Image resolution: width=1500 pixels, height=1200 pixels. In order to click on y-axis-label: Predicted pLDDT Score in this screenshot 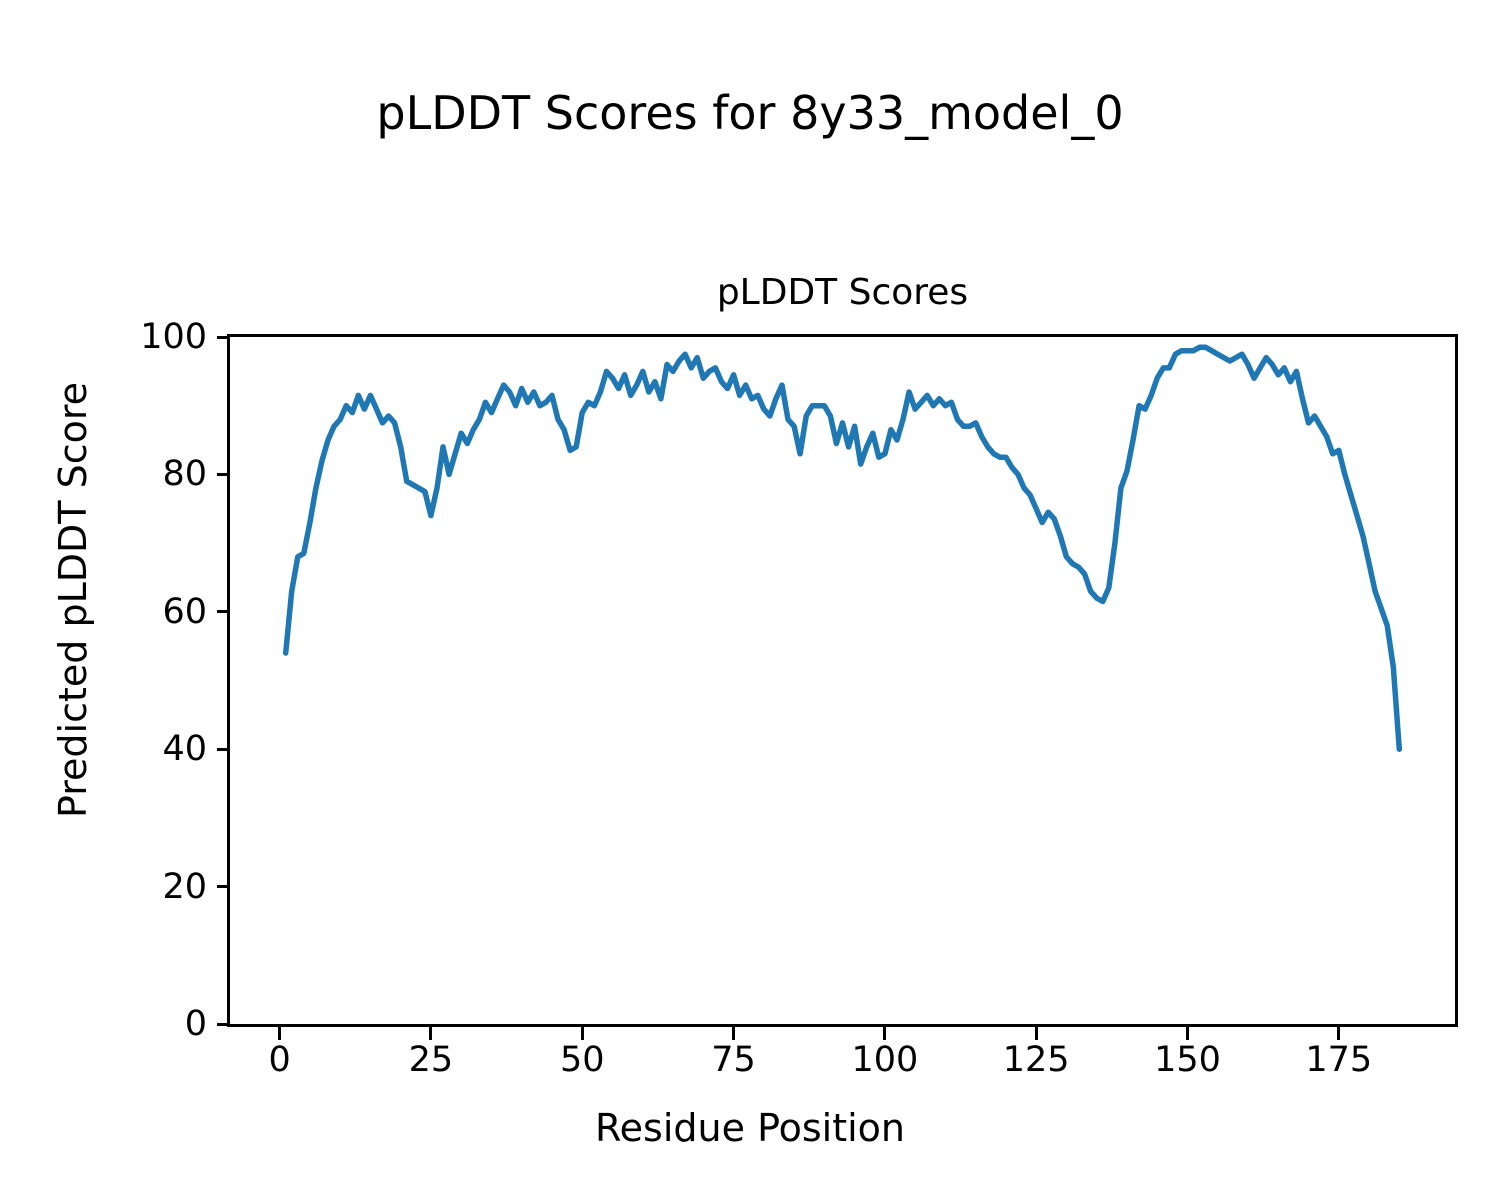, I will do `click(73, 600)`.